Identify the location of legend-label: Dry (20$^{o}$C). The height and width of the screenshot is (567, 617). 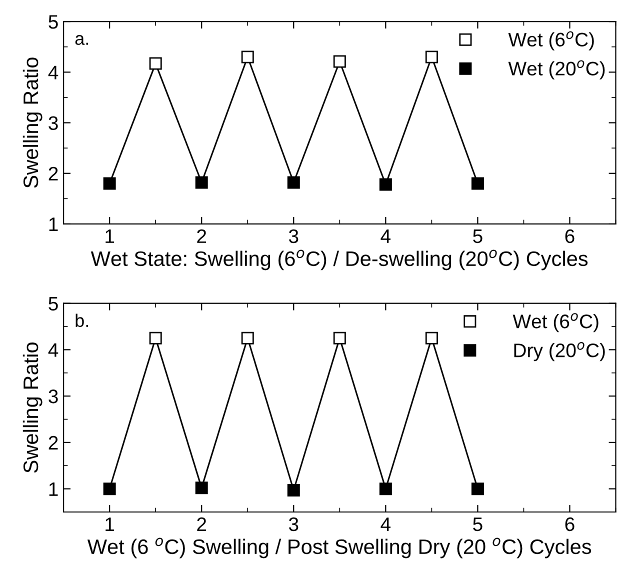
(559, 352).